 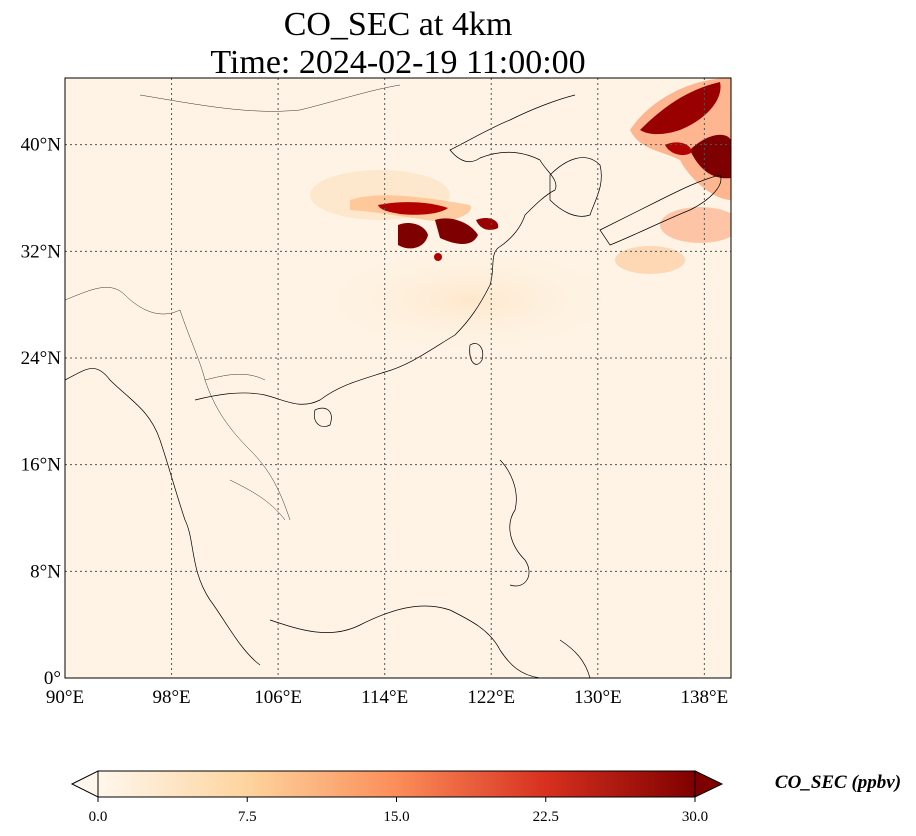 What do you see at coordinates (84, 784) in the screenshot?
I see `colorbar-extend-min` at bounding box center [84, 784].